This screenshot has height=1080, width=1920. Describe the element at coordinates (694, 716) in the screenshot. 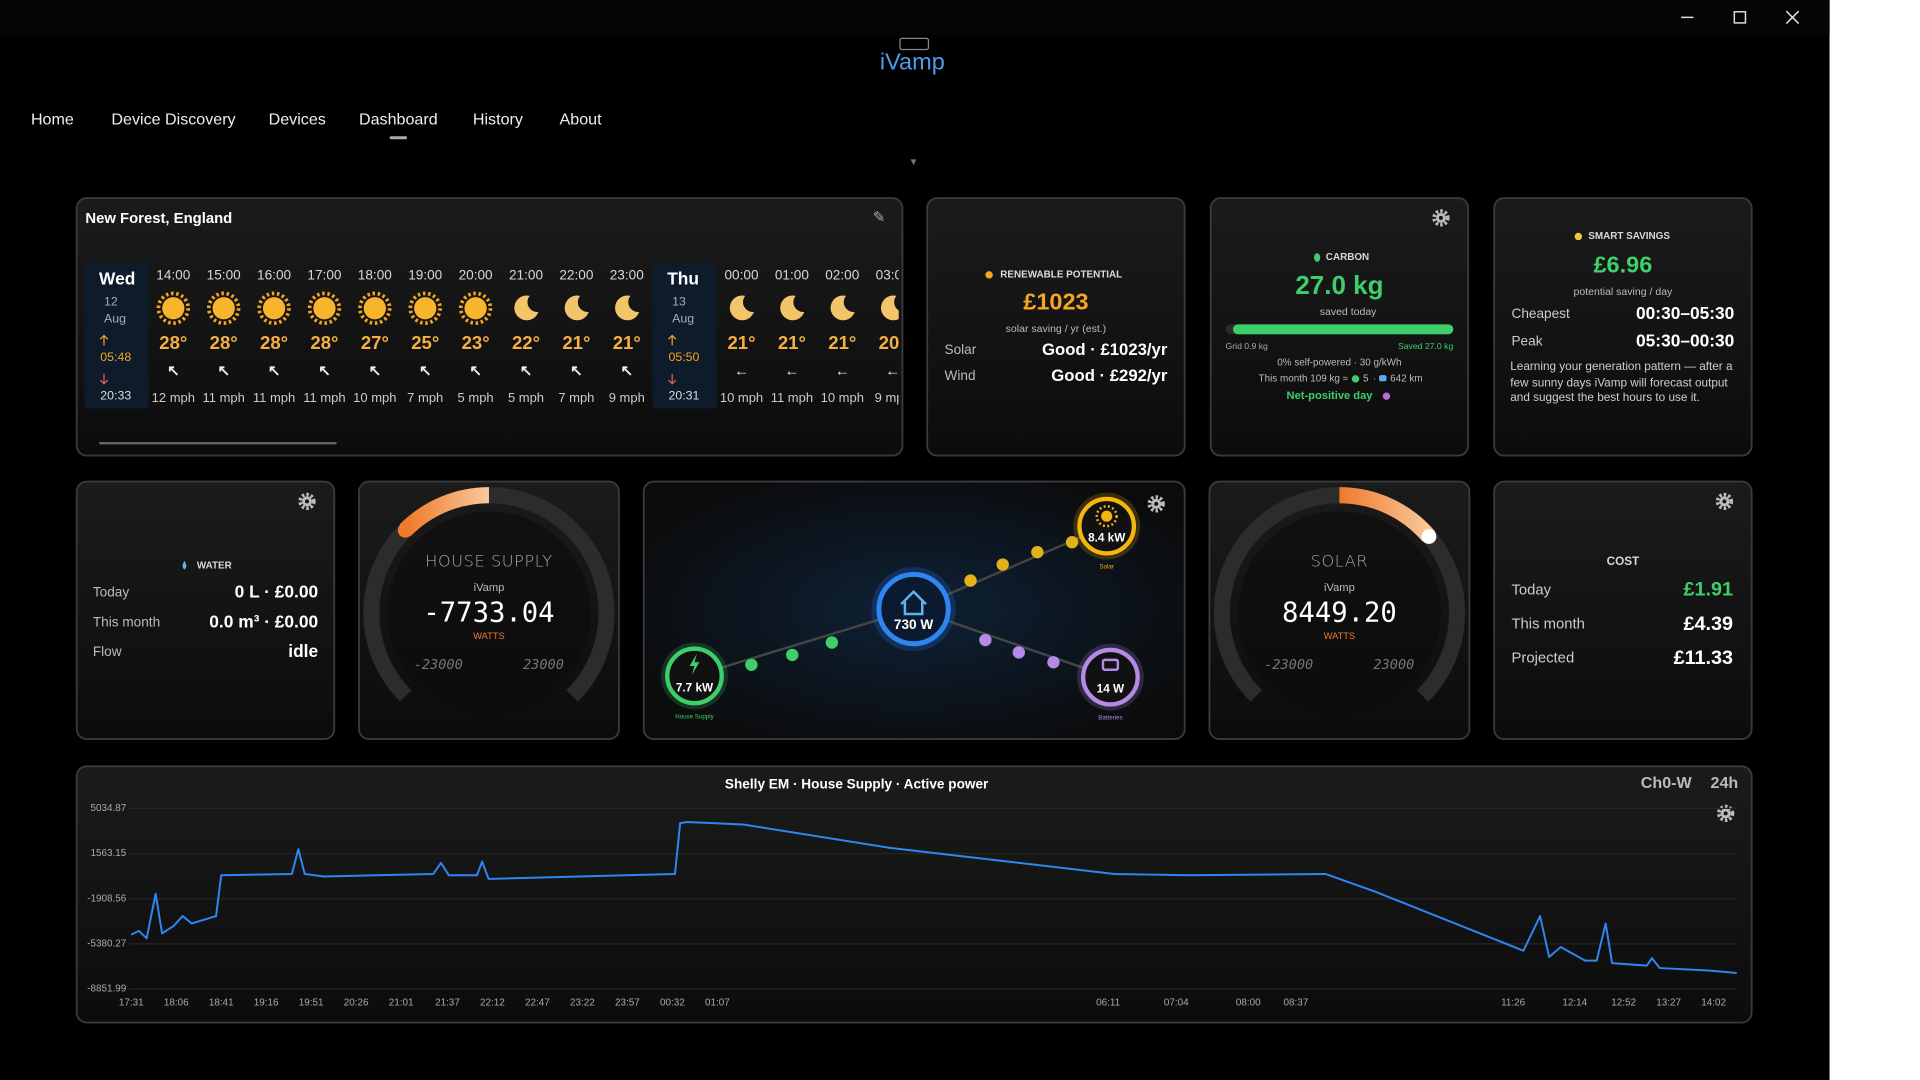

I see `node-label: House Supply` at that location.